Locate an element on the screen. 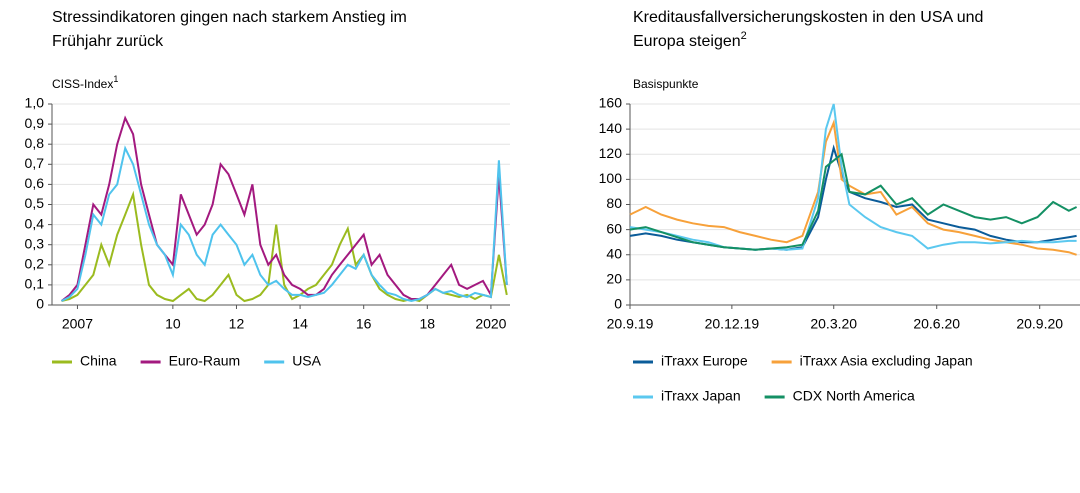 The width and height of the screenshot is (1080, 493). unit-label: Basispunkte is located at coordinates (666, 84).